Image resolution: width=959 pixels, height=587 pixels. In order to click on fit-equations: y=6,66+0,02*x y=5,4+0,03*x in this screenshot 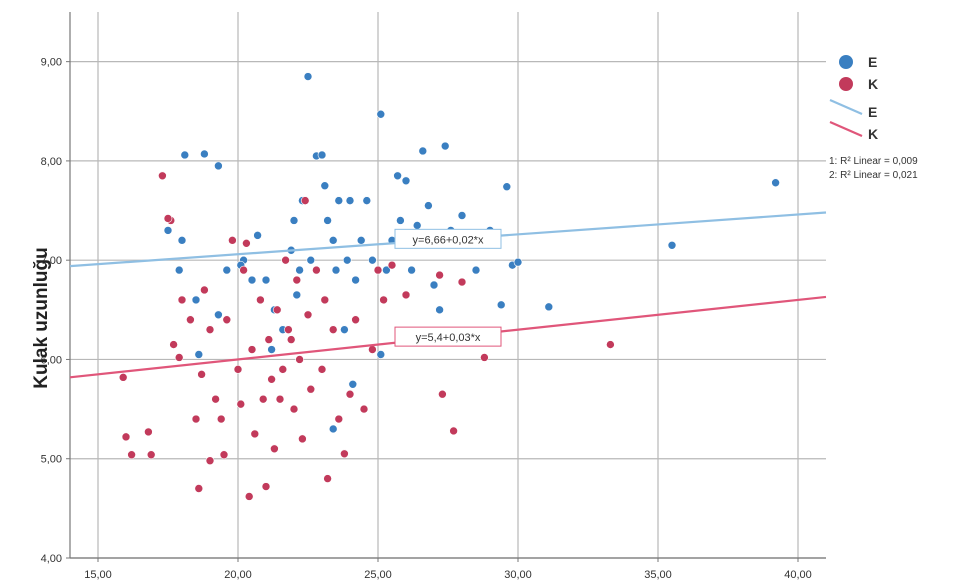, I will do `click(448, 287)`.